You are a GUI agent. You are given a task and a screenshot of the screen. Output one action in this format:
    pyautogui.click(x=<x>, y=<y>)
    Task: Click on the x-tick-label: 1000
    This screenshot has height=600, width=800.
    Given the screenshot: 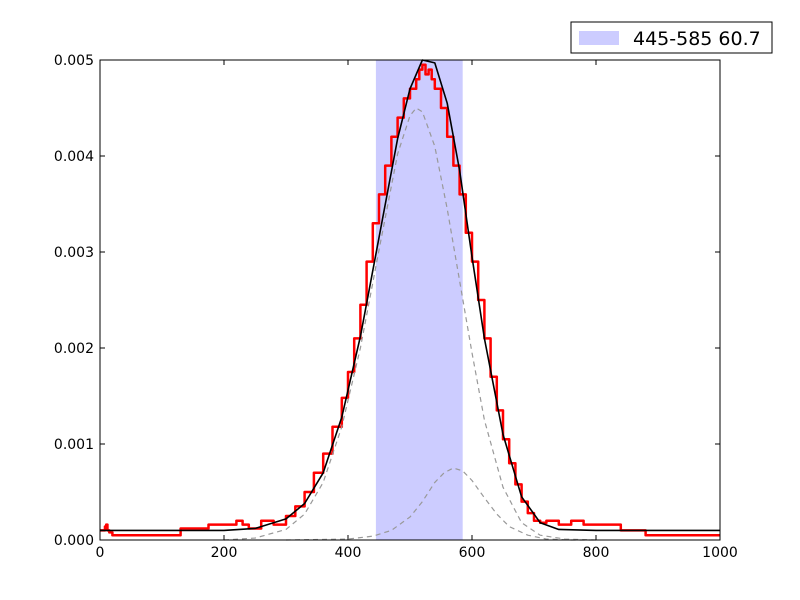 What is the action you would take?
    pyautogui.click(x=720, y=553)
    